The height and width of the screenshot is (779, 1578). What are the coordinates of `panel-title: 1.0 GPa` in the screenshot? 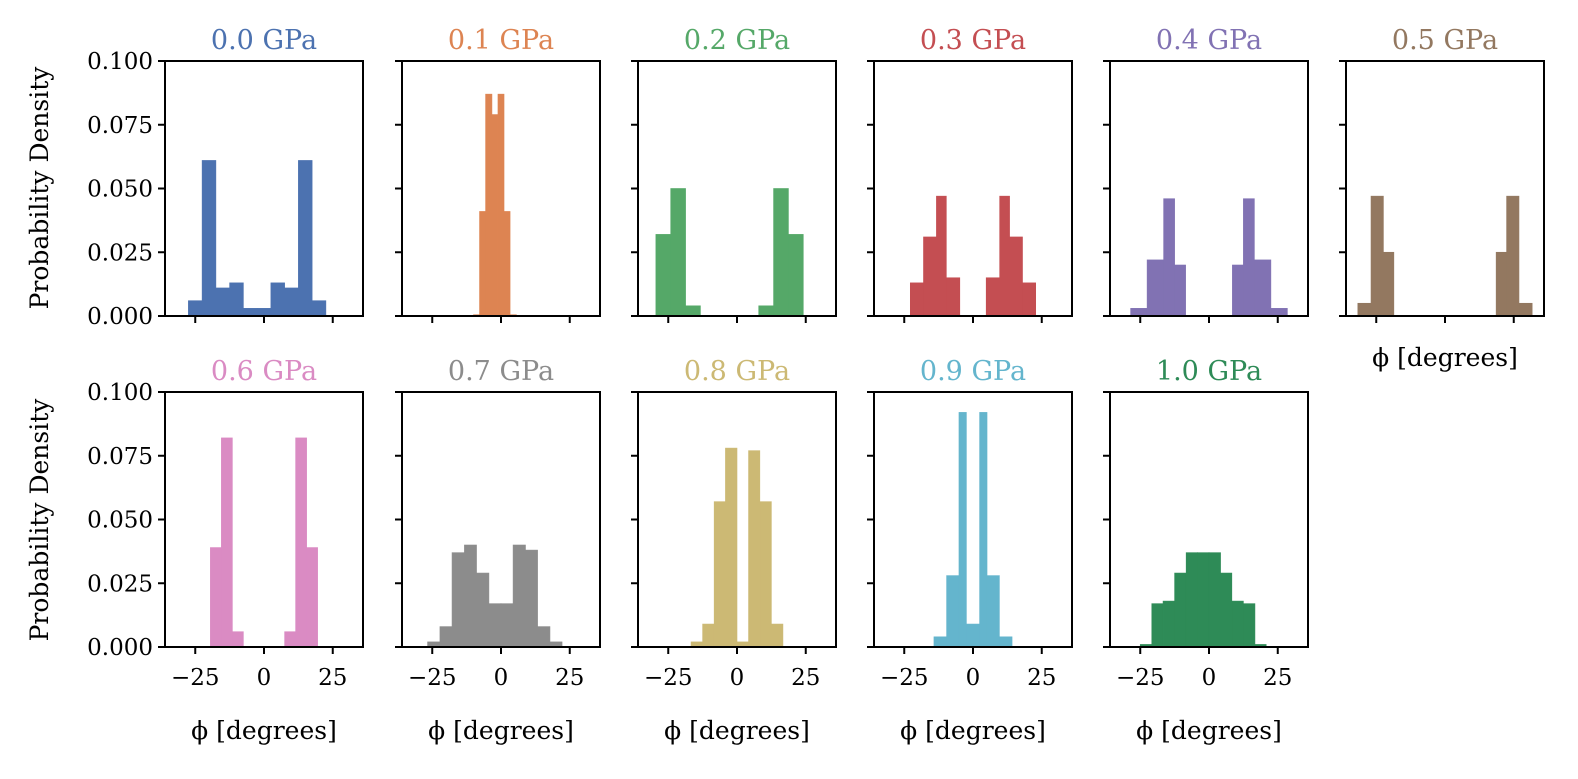 It's located at (1209, 371).